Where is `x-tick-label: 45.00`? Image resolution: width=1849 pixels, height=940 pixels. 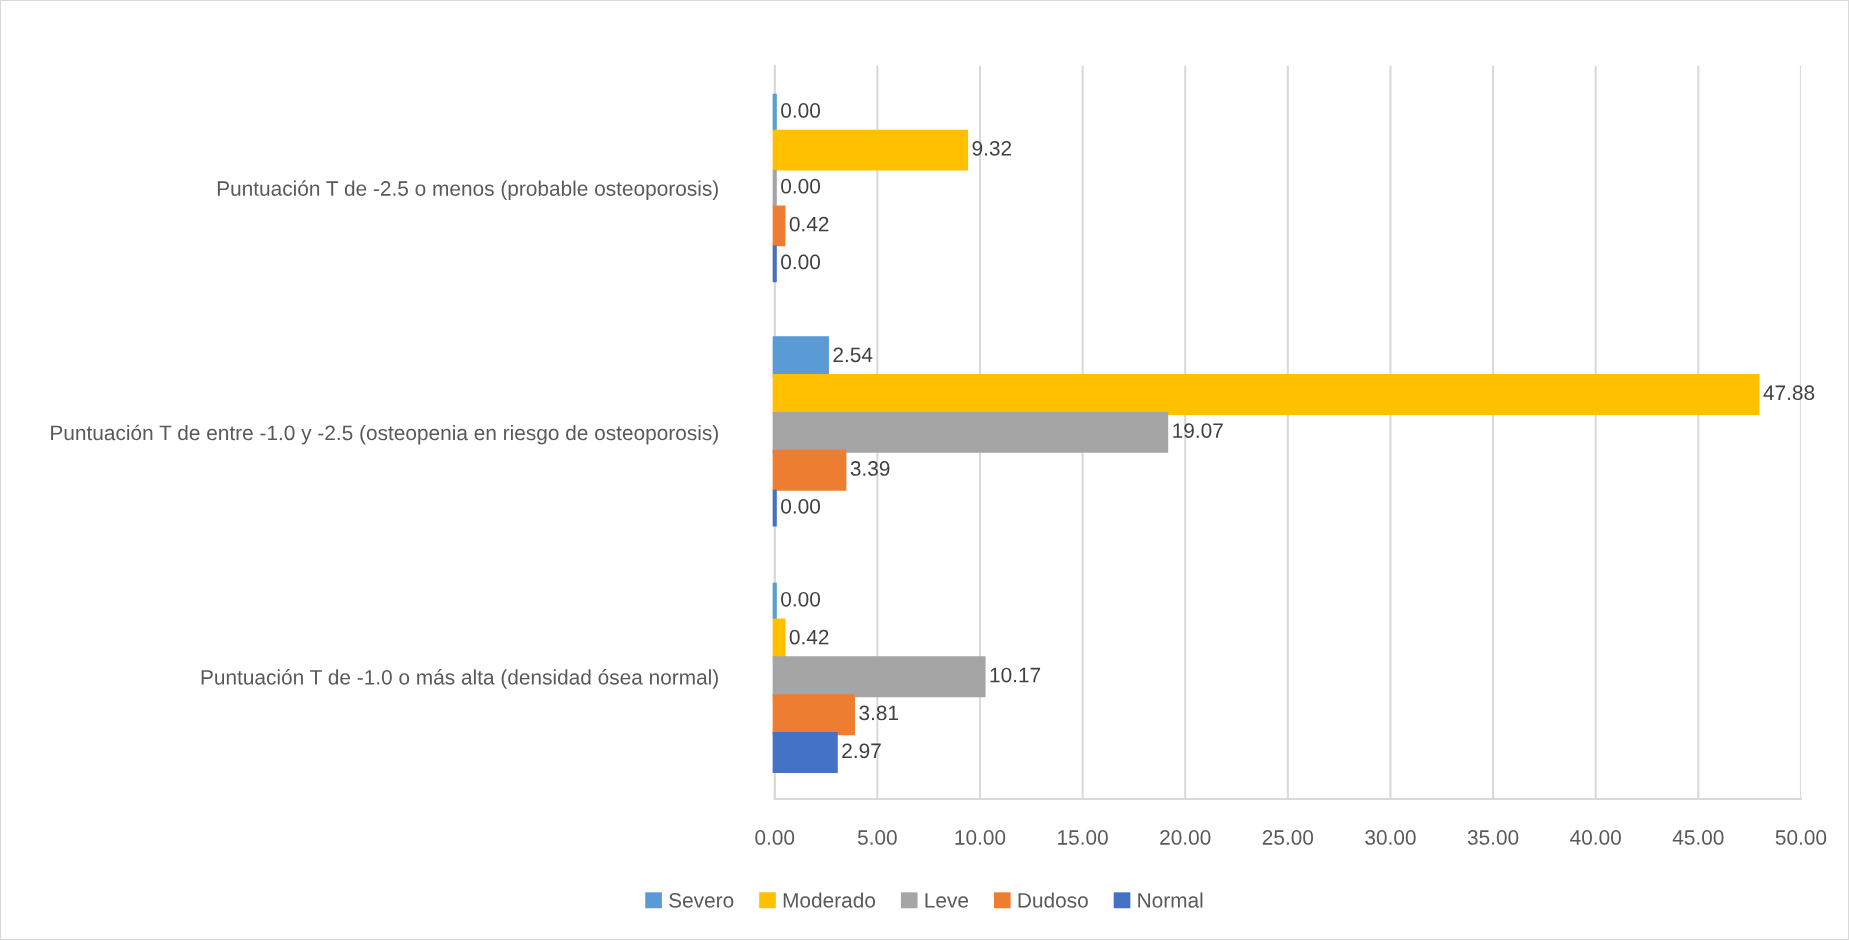 x-tick-label: 45.00 is located at coordinates (1698, 837).